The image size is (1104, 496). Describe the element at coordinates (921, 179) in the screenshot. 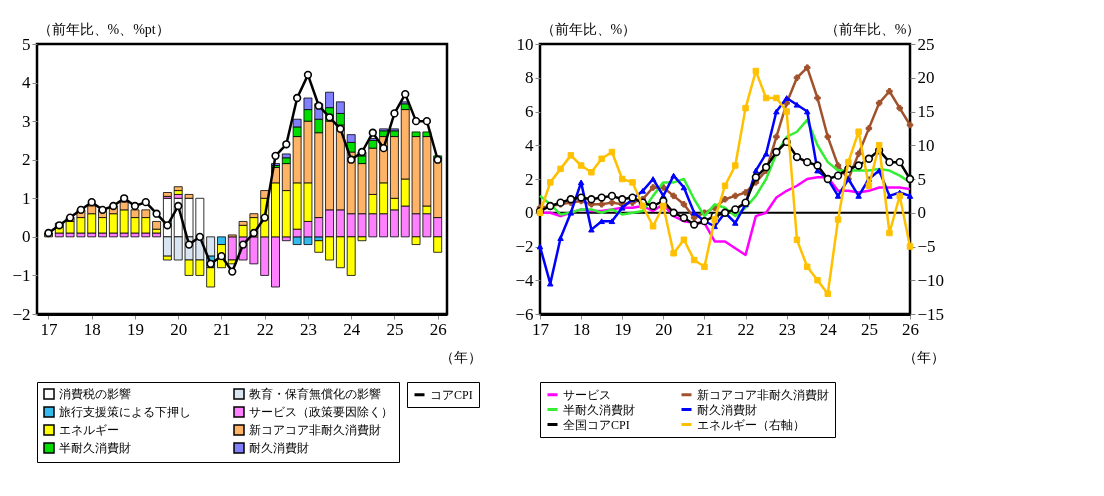

I see `y2-tick-label: 5` at that location.